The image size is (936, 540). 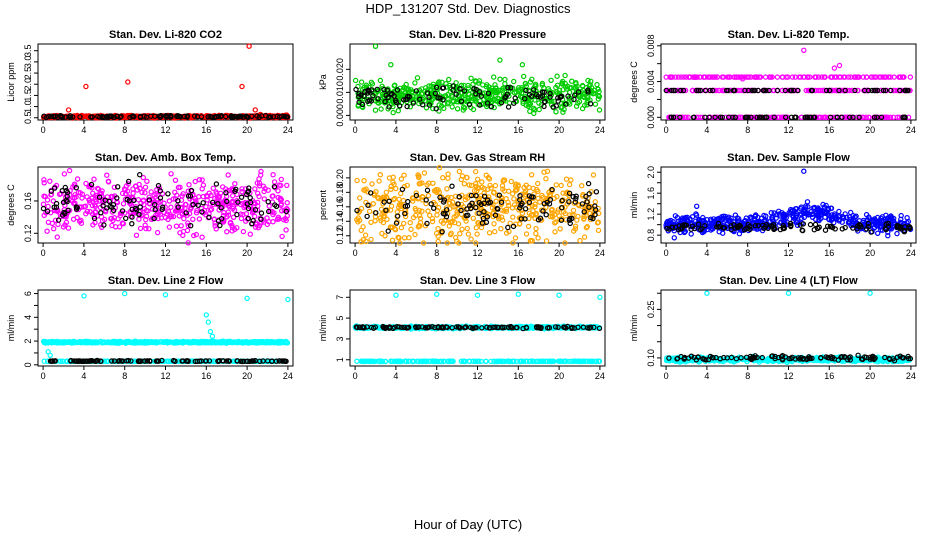 What do you see at coordinates (124, 253) in the screenshot?
I see `x-tick-label: 8` at bounding box center [124, 253].